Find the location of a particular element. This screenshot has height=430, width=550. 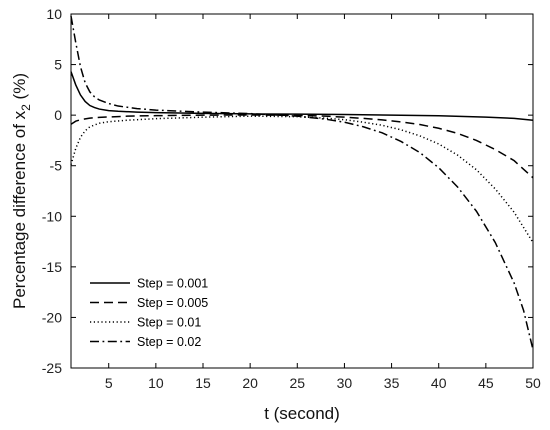

series-line-solid is located at coordinates (302, 96).